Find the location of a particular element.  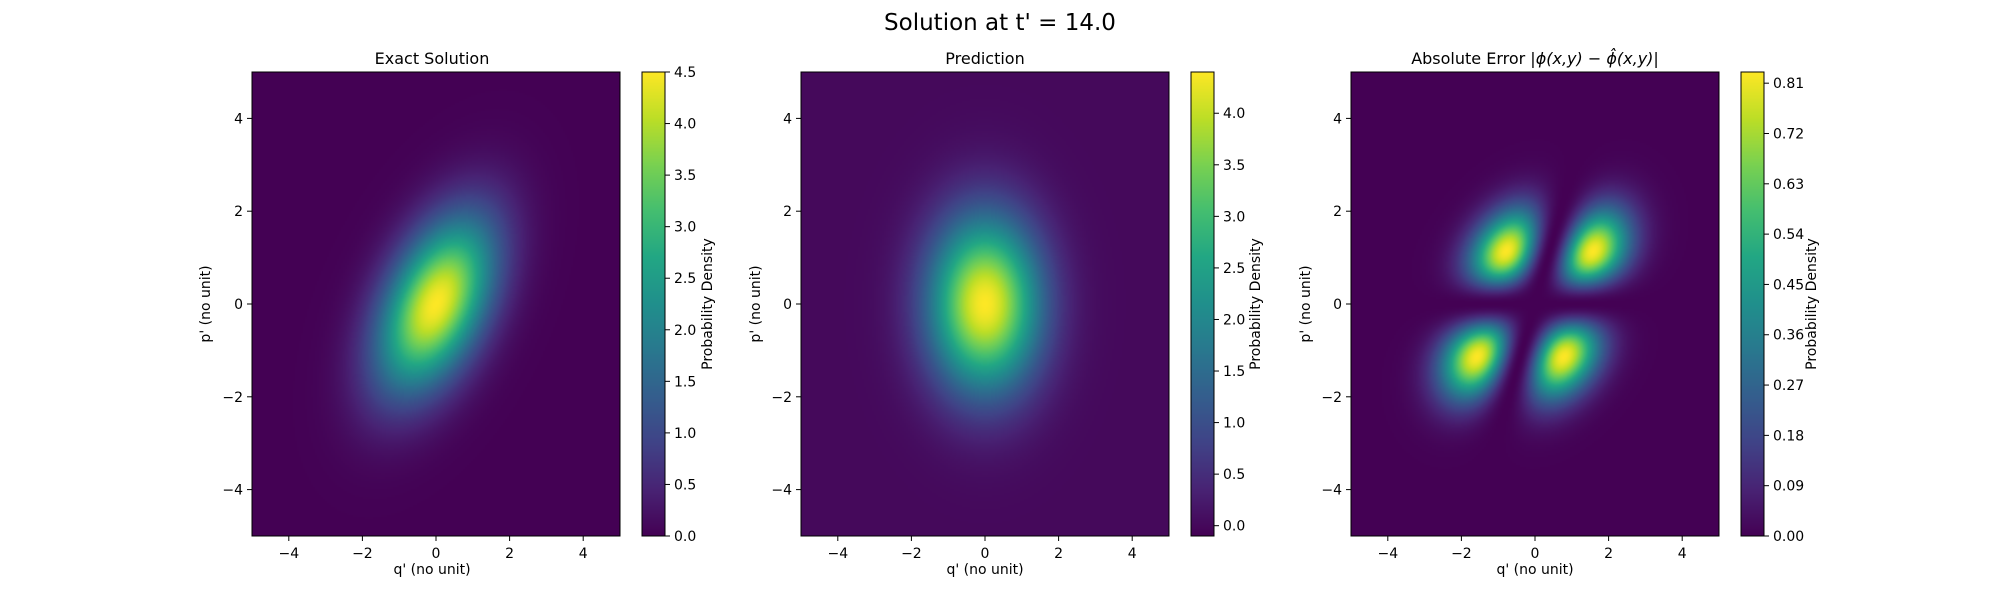

heatmap-error is located at coordinates (1535, 304).